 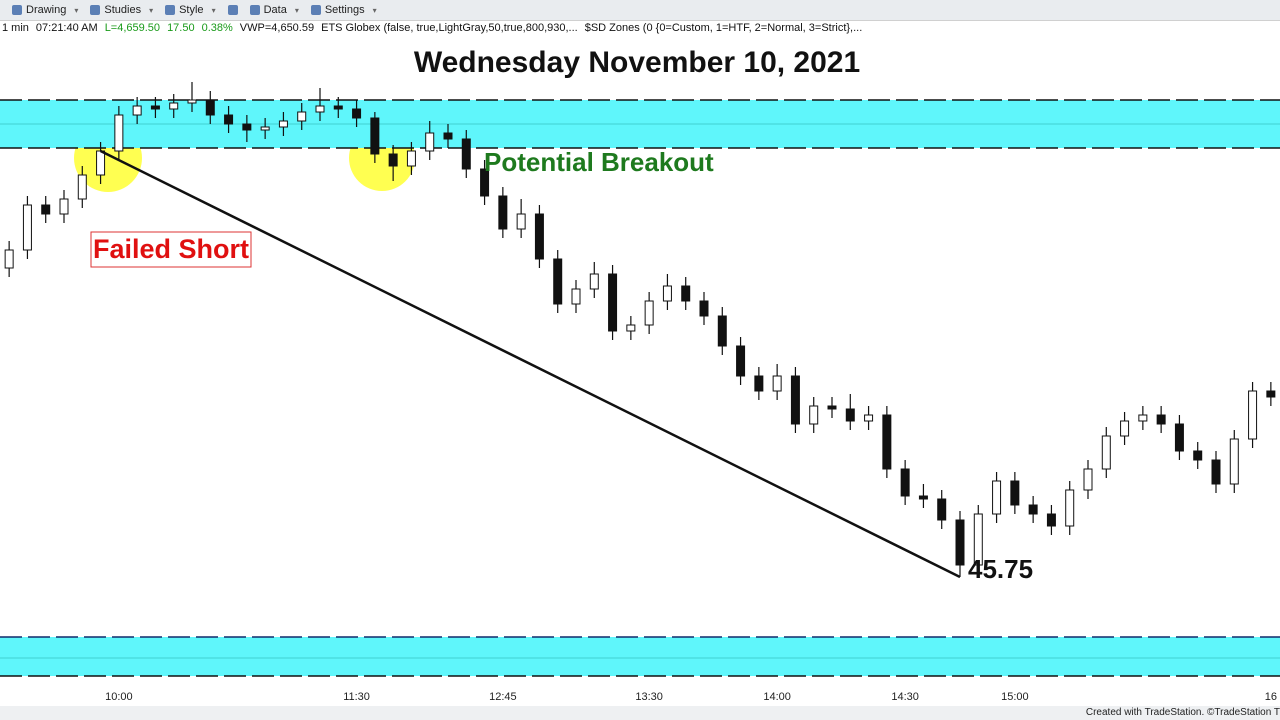 I want to click on annotation: Failed Short, so click(x=171, y=249).